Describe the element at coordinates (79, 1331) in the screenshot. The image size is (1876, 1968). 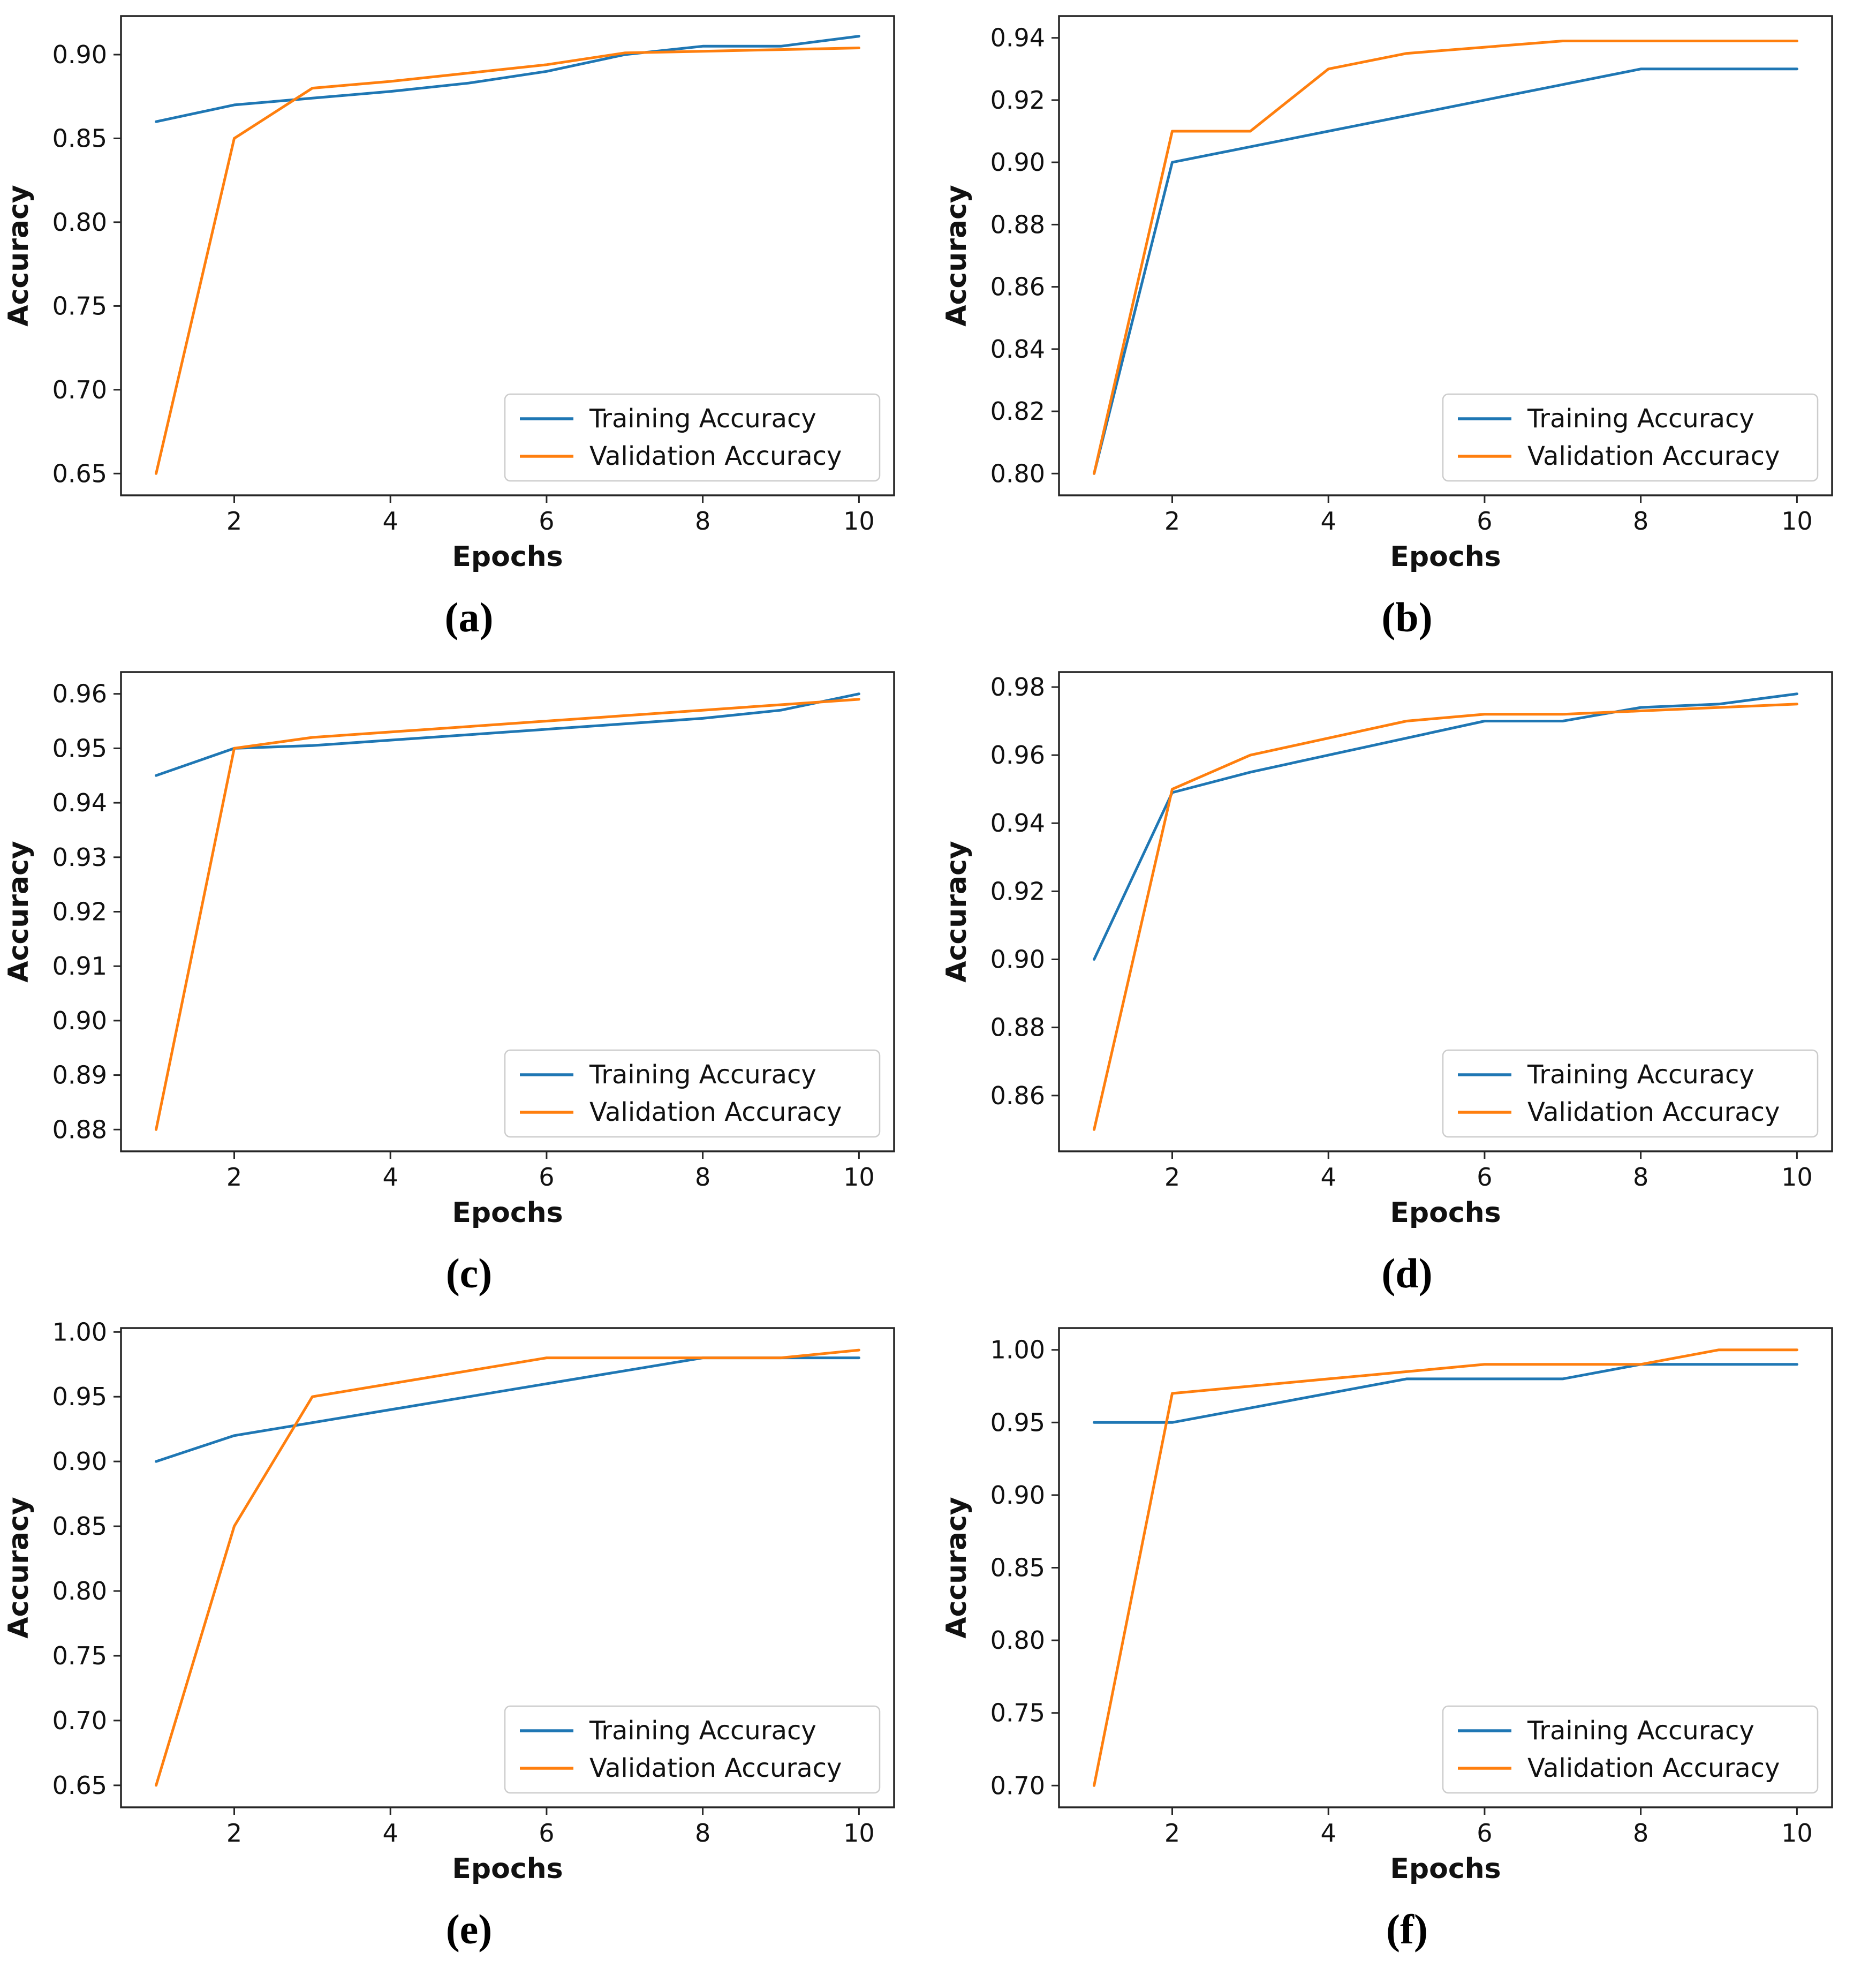
I see `y-tick-label: 1.00` at that location.